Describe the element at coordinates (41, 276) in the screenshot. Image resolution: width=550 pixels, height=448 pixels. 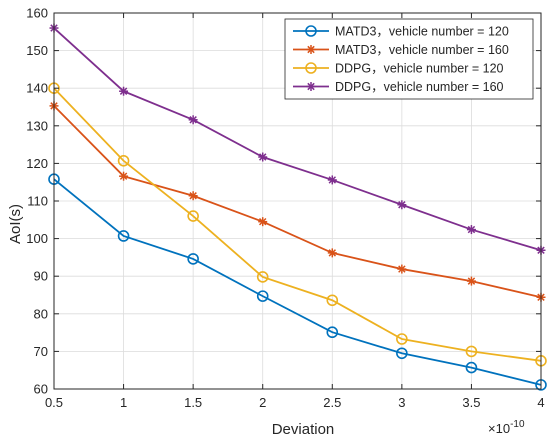
I see `y-tick-label: 90` at that location.